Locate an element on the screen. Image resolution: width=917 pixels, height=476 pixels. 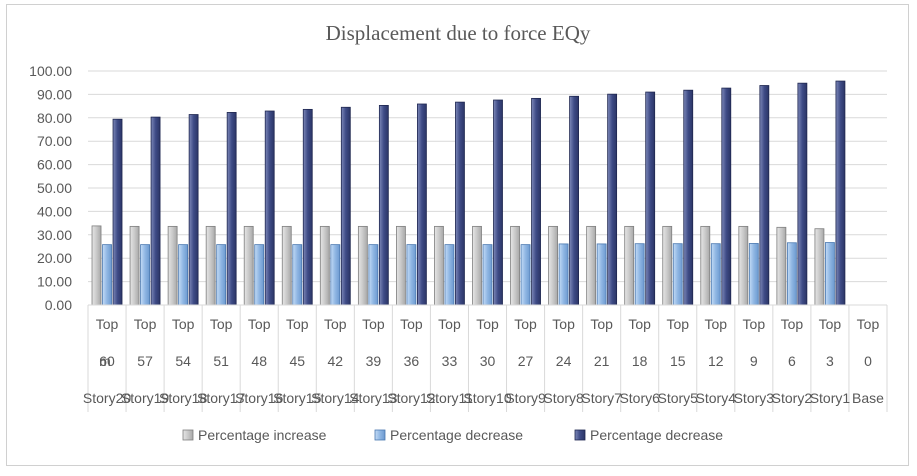
category-elevation-label: 6 is located at coordinates (792, 361).